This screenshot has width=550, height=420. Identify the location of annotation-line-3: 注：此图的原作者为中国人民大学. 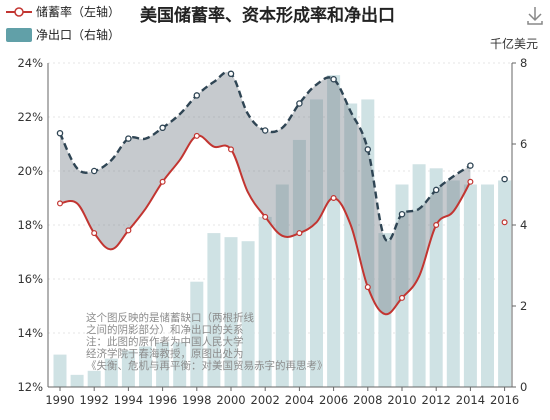
(165, 341).